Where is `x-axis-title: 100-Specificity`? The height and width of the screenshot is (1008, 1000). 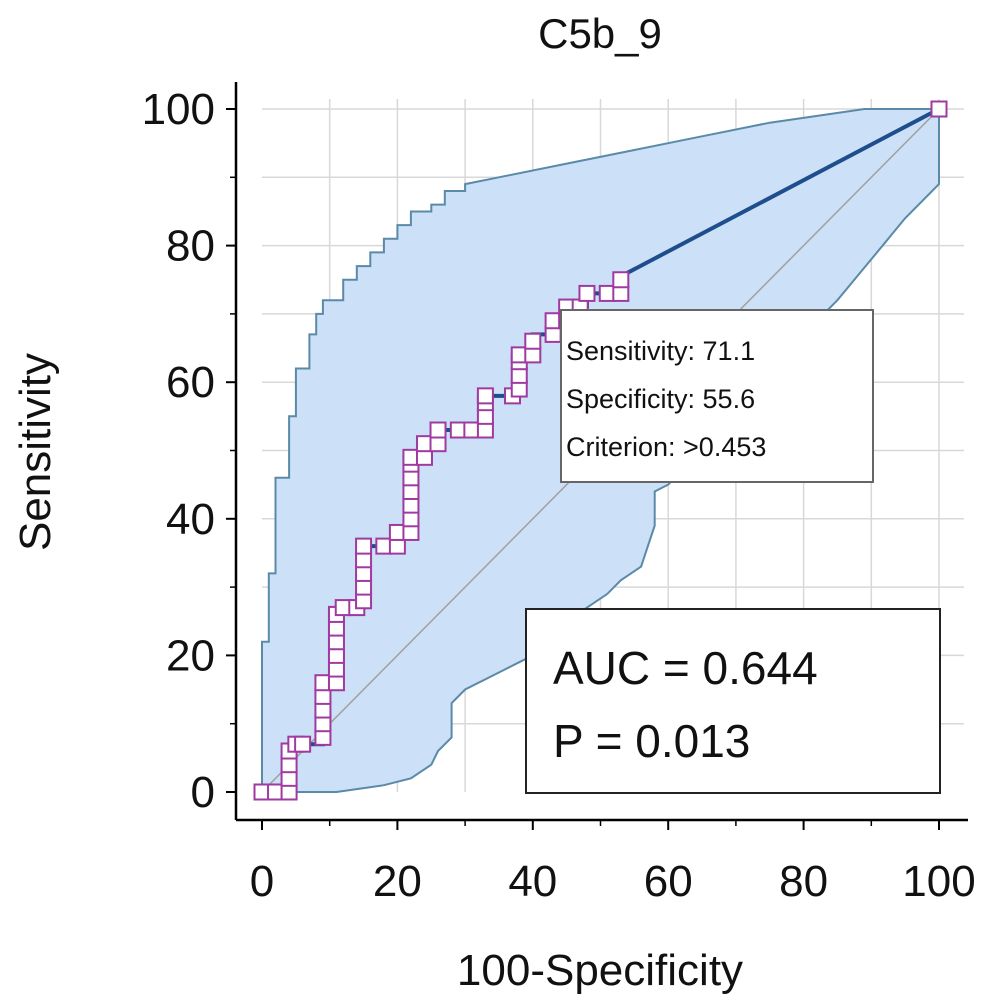 x-axis-title: 100-Specificity is located at coordinates (600, 970).